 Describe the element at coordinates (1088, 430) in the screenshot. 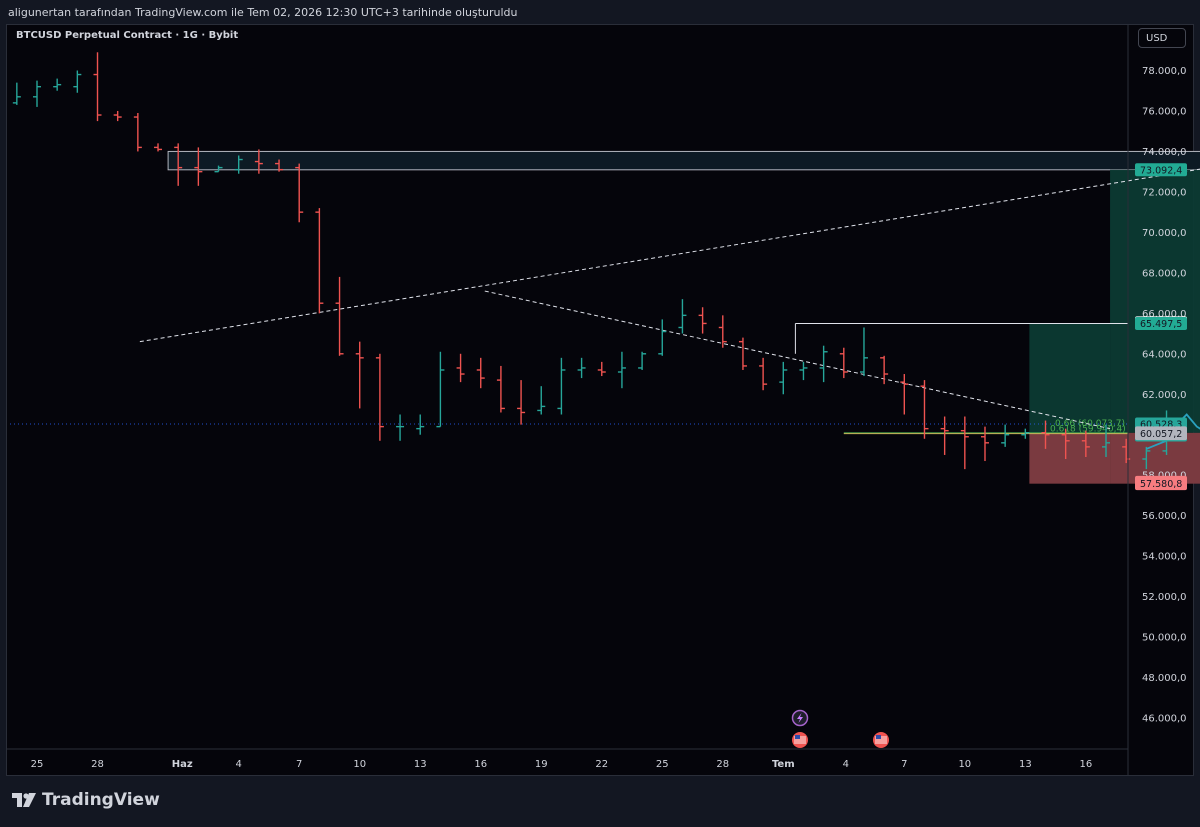

I see `fib-label-0618: 0.618 (59.940,4)` at that location.